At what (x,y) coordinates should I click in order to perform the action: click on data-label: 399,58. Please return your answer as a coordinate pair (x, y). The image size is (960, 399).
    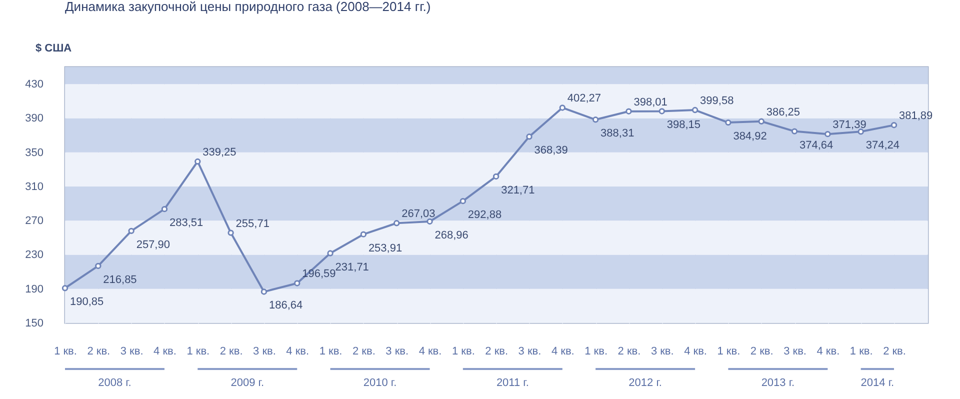
    Looking at the image, I should click on (717, 101).